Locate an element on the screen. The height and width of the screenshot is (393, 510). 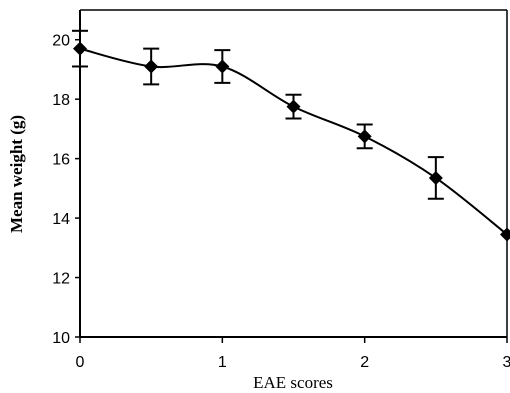
x-tick-label: 1 is located at coordinates (222, 362).